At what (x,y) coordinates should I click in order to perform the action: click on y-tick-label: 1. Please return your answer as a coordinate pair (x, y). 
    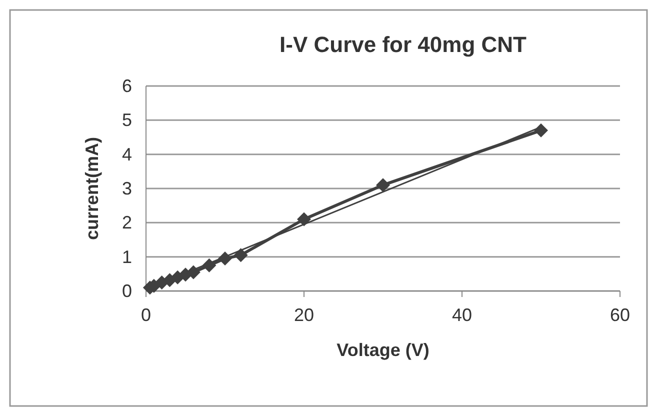
    Looking at the image, I should click on (127, 256).